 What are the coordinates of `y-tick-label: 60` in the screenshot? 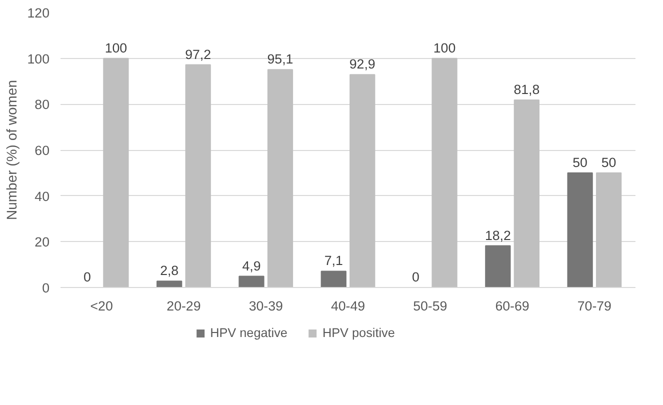 It's located at (42, 150).